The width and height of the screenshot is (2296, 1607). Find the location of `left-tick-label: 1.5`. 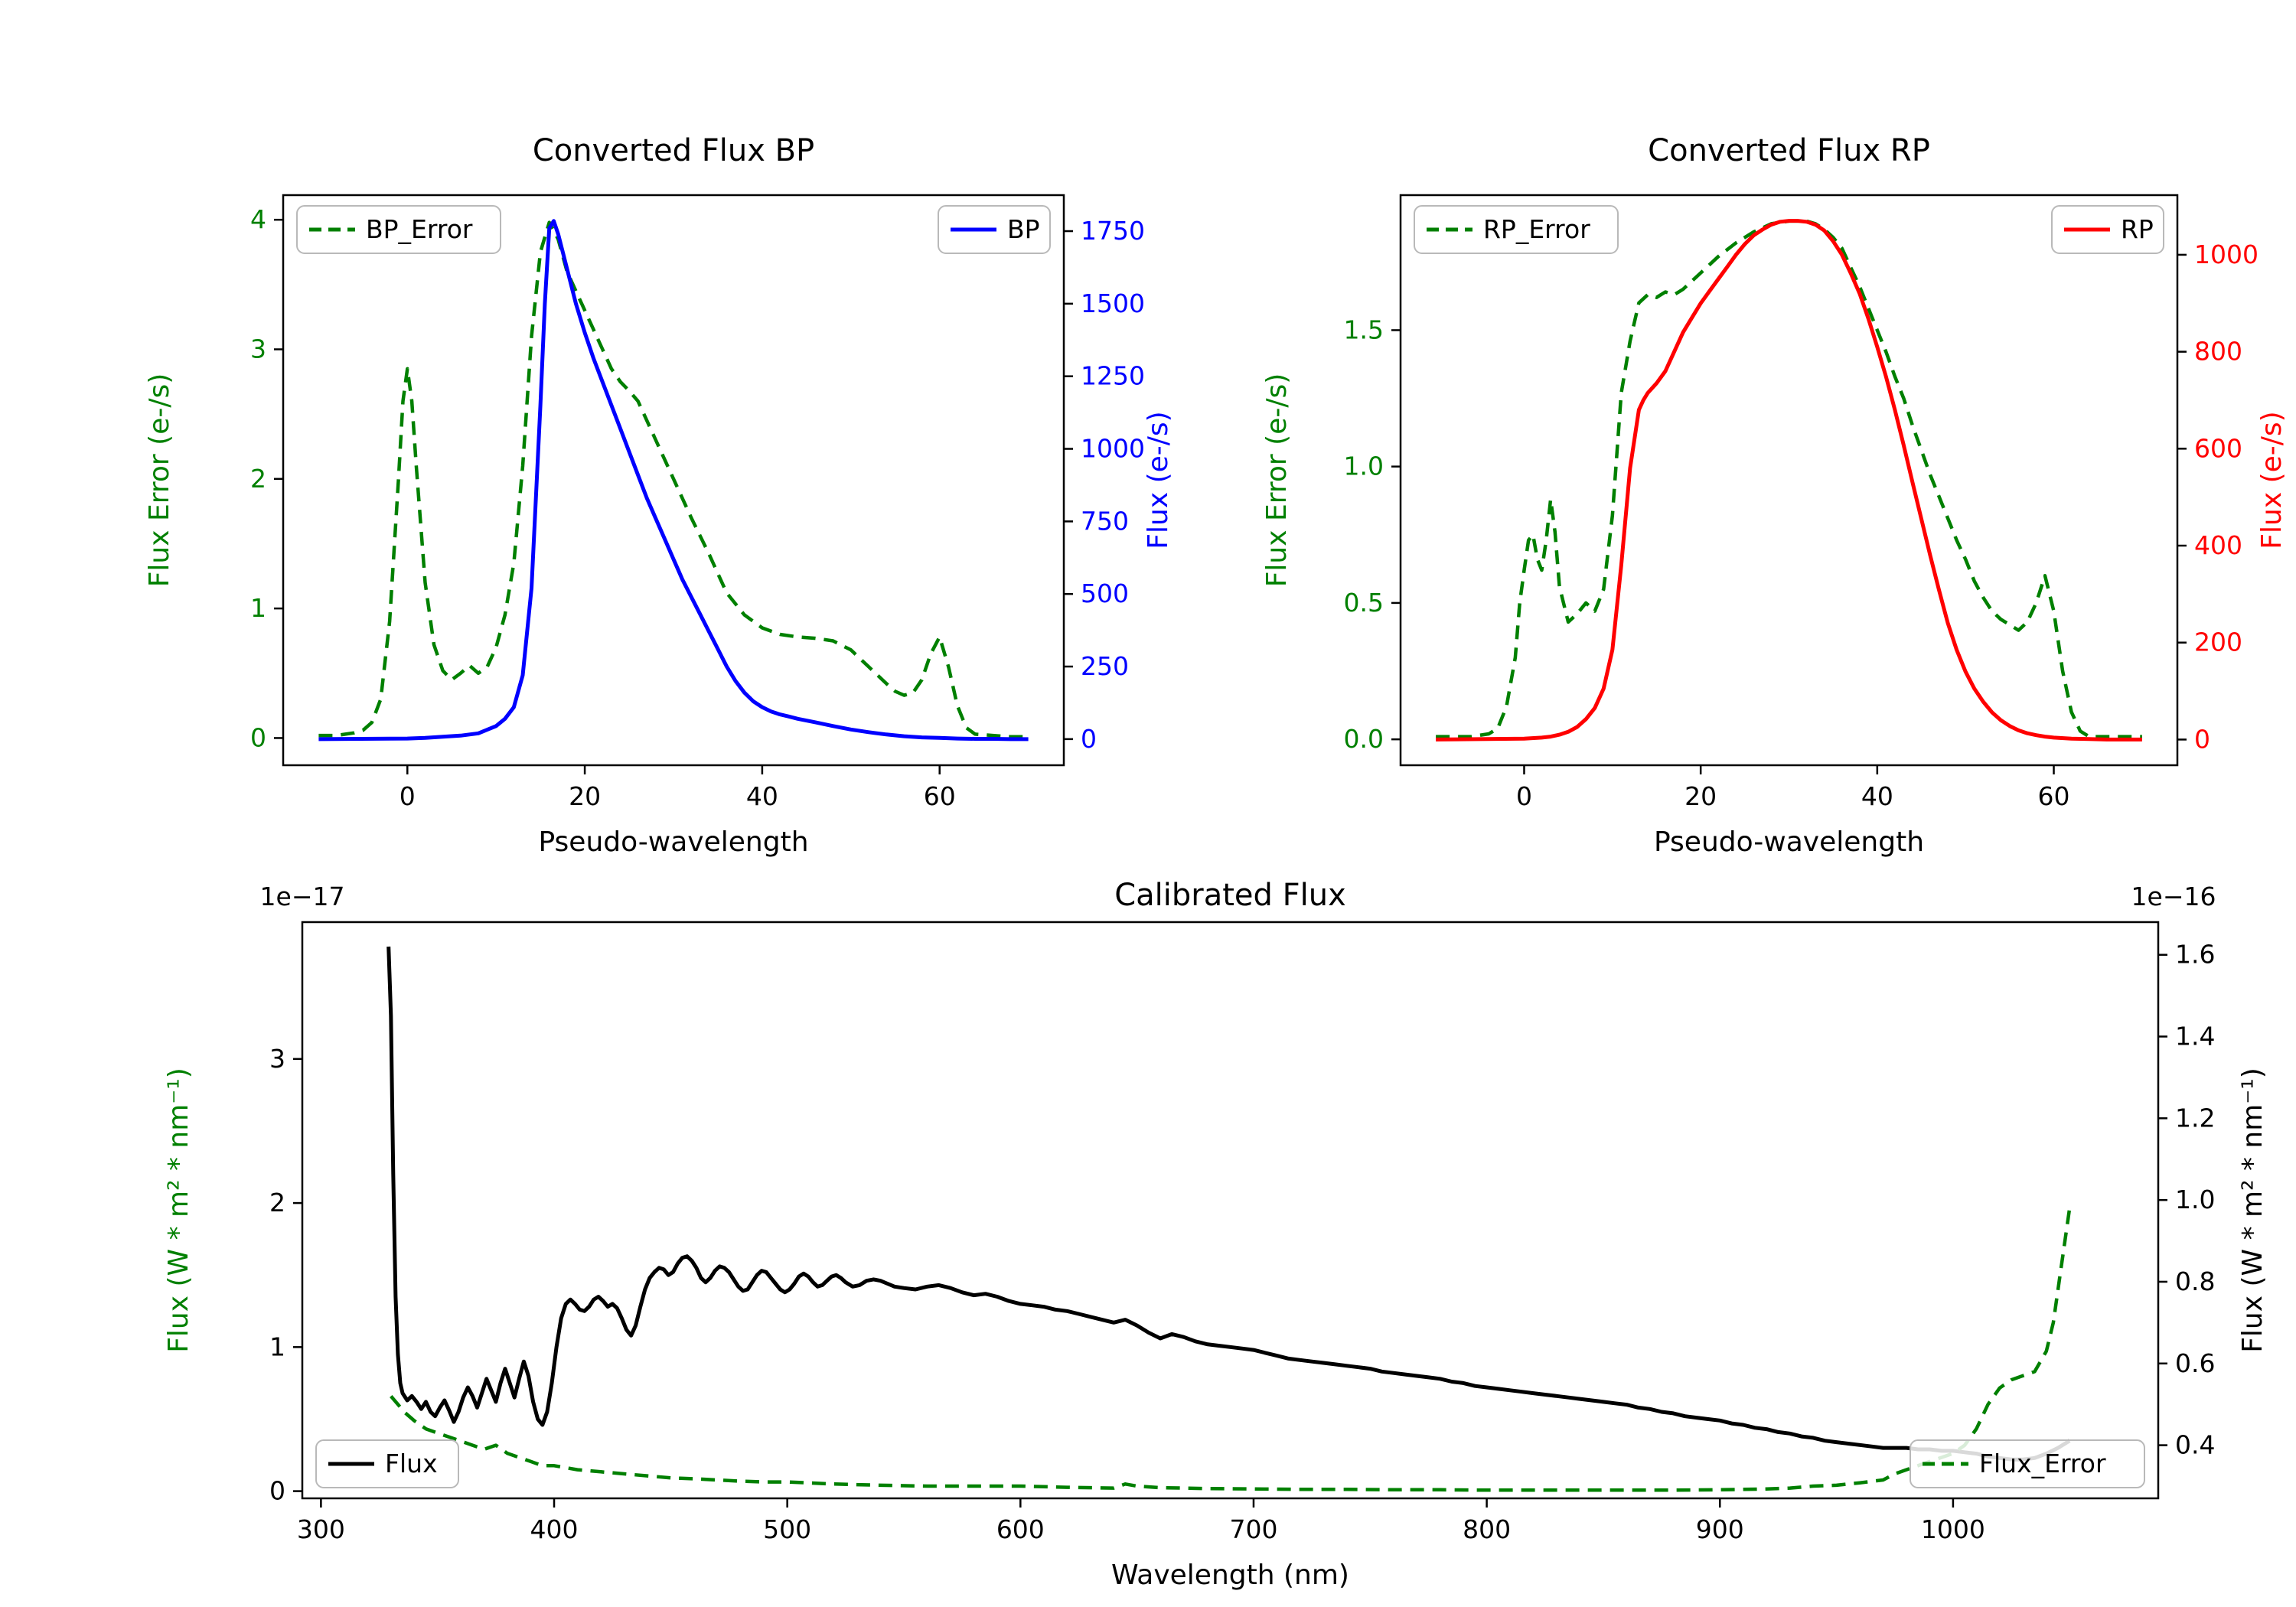

left-tick-label: 1.5 is located at coordinates (1364, 329).